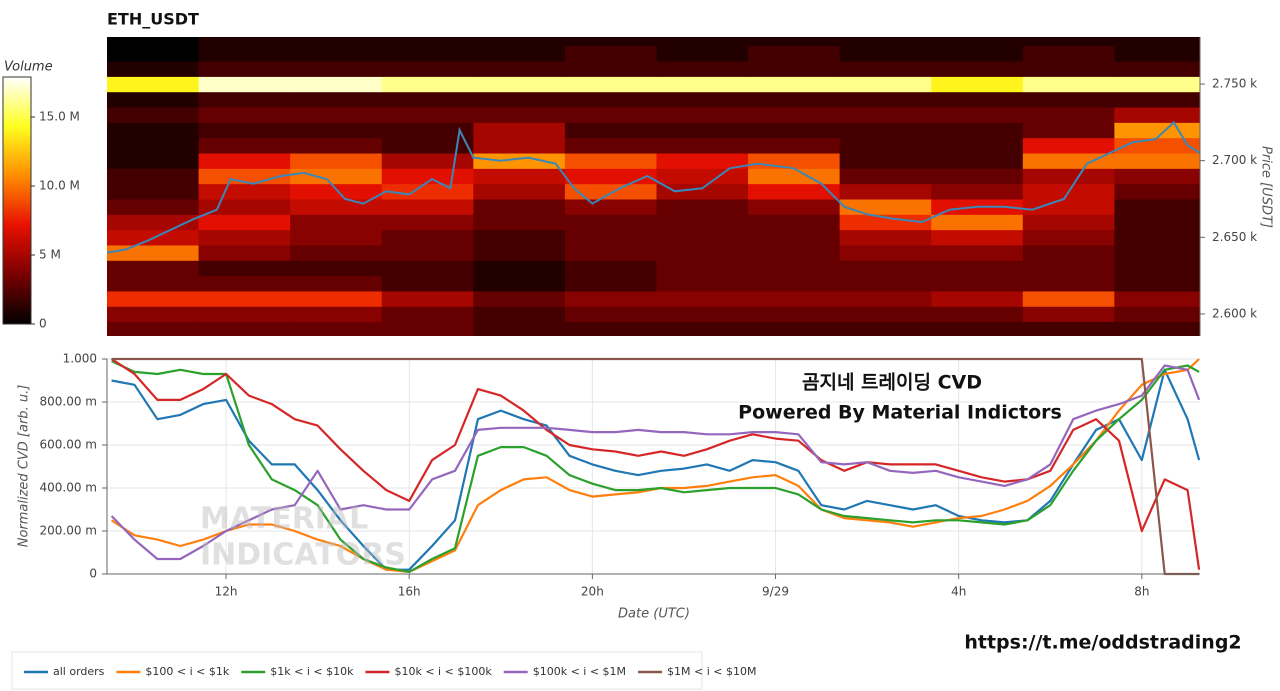 This screenshot has width=1280, height=691. What do you see at coordinates (1234, 237) in the screenshot?
I see `y-tick-label: 2.650 k` at bounding box center [1234, 237].